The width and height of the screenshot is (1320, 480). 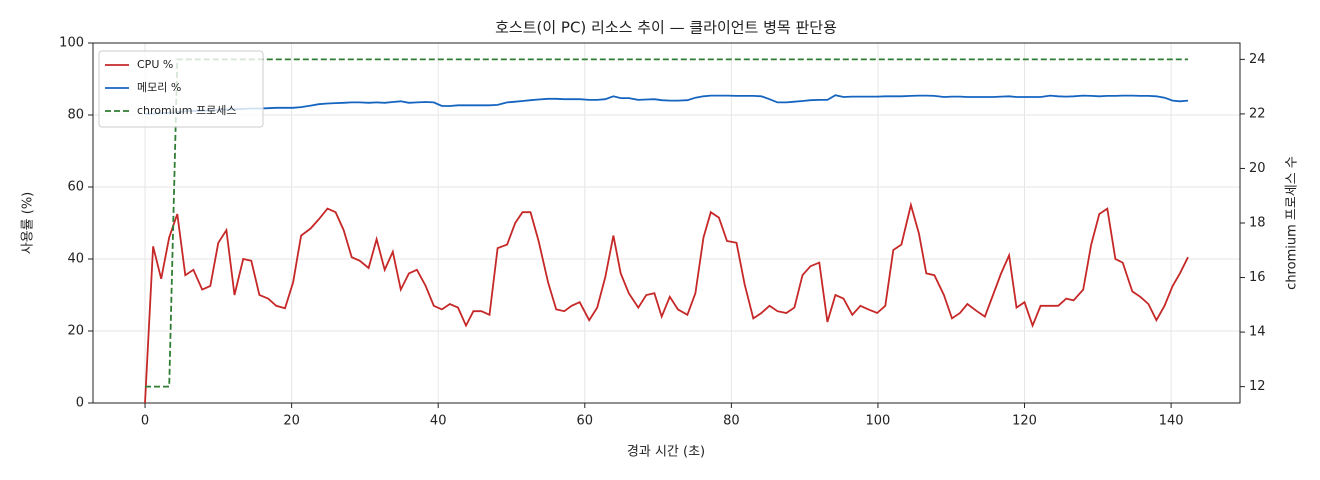 What do you see at coordinates (159, 87) in the screenshot?
I see `legend-label: 메모리 %` at bounding box center [159, 87].